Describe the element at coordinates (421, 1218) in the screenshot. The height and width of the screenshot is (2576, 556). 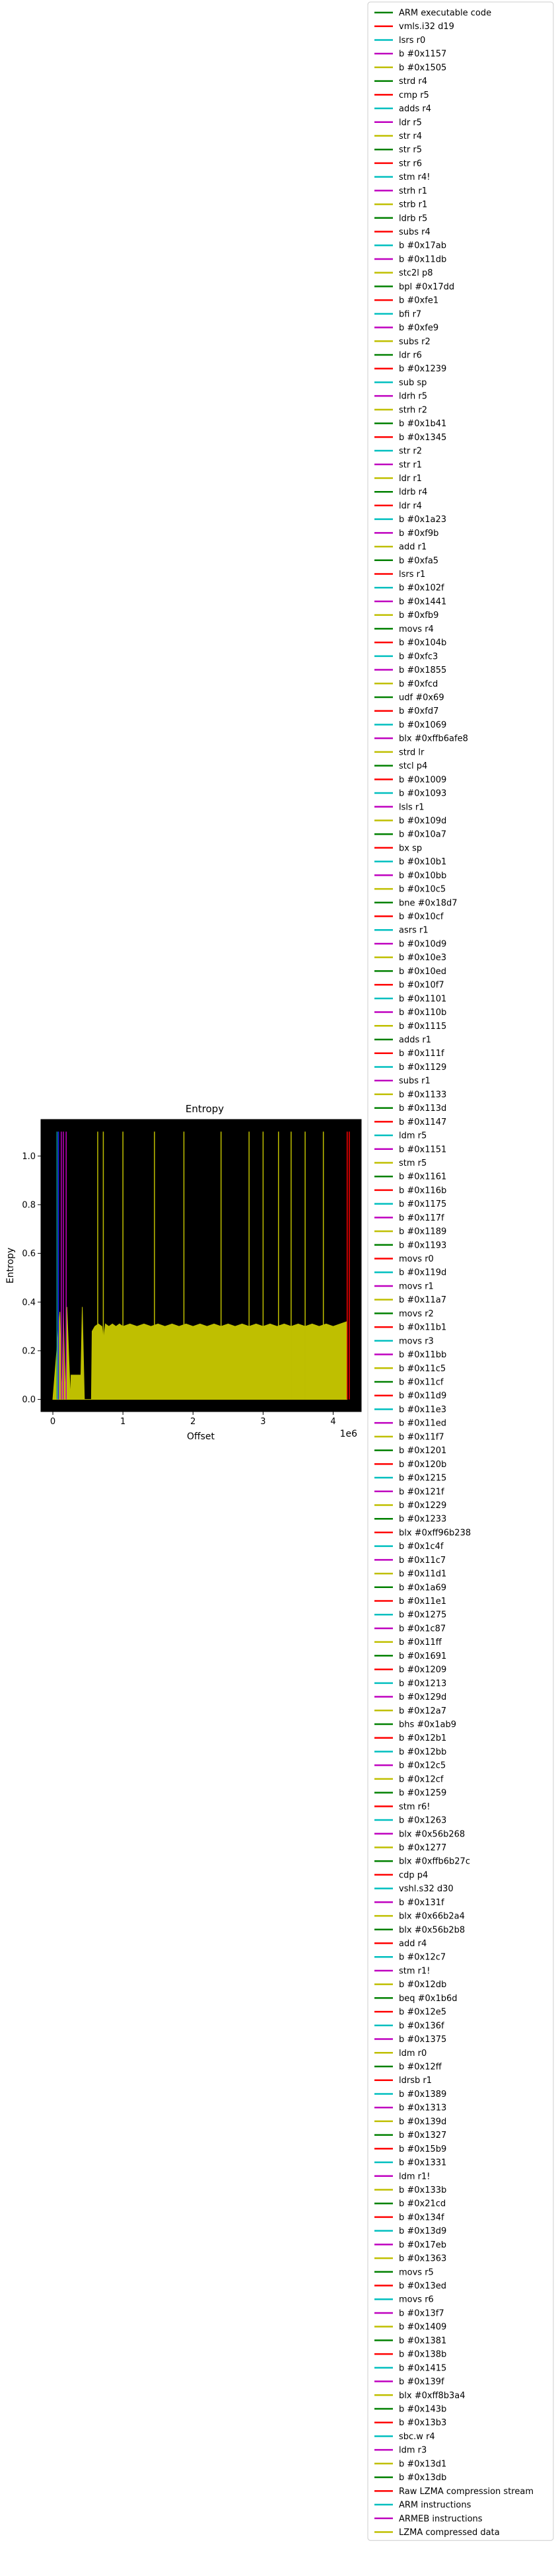
I see `legend-label: b #0x117f` at that location.